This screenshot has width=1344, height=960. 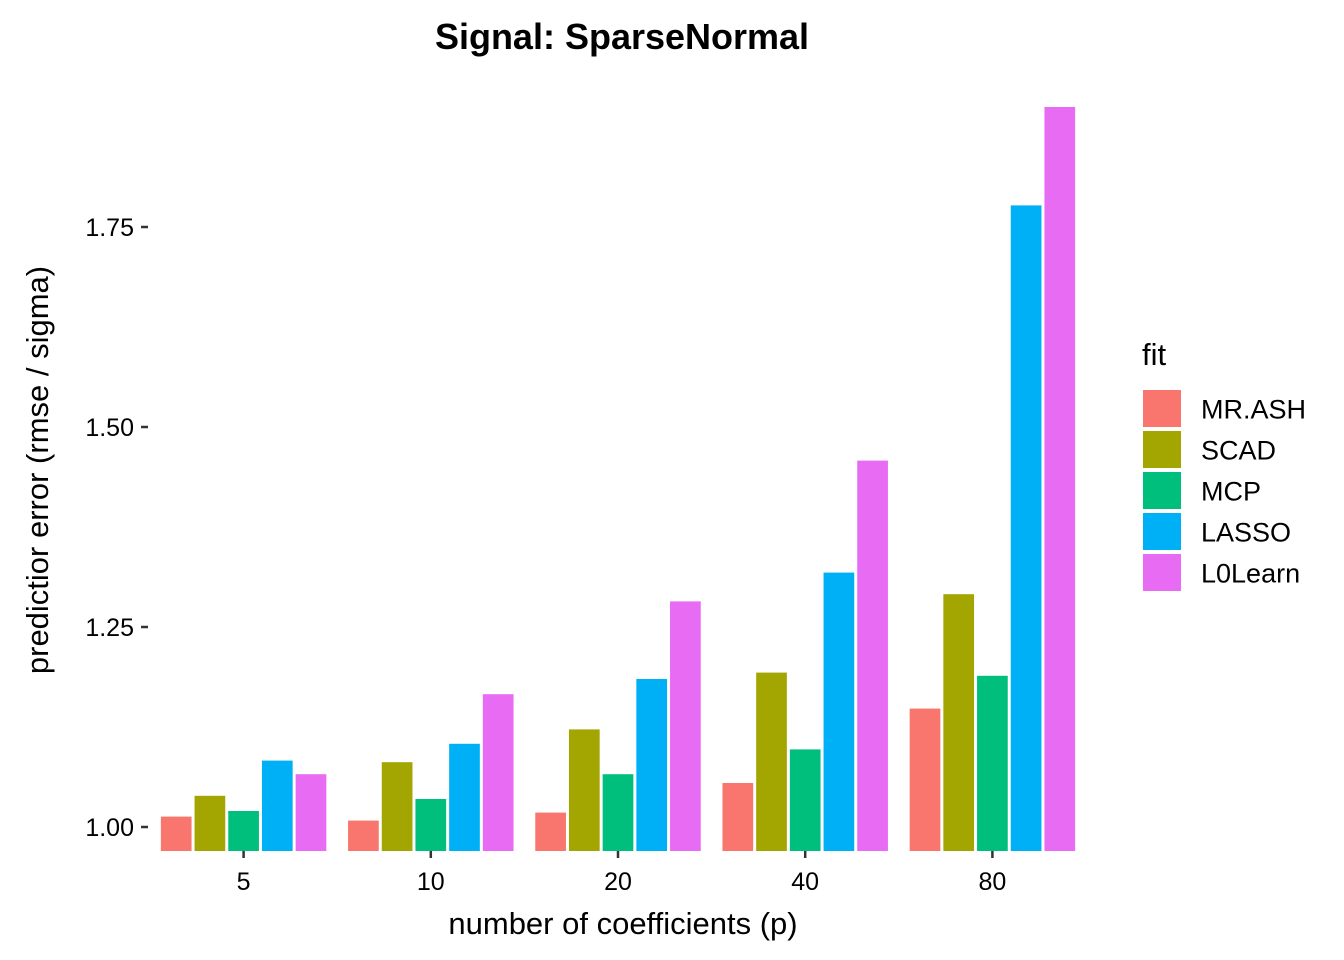 What do you see at coordinates (738, 817) in the screenshot?
I see `bar-mr-ash-p40` at bounding box center [738, 817].